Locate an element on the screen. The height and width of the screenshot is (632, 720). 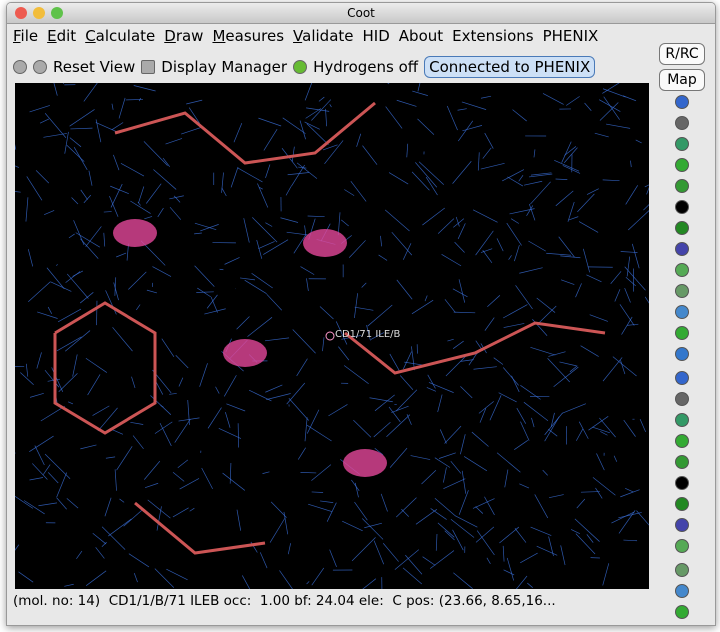
phenix-status: Connected to PHENIX is located at coordinates (510, 67).